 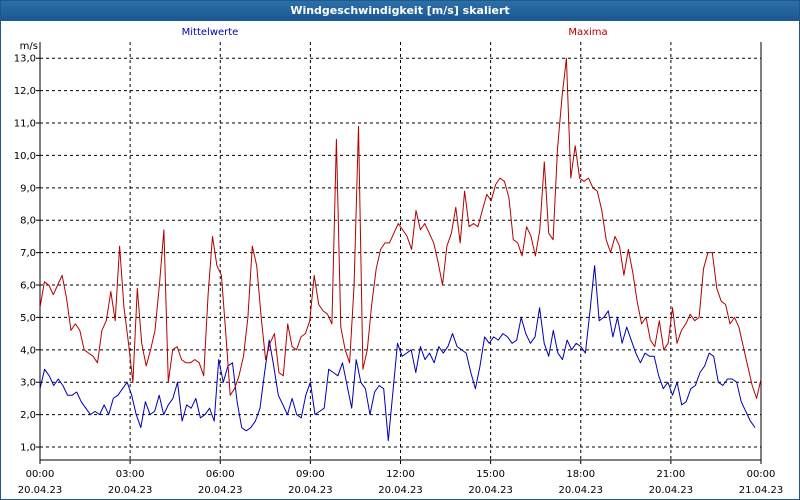 I want to click on y-tick-label: 4,0, so click(x=28, y=350).